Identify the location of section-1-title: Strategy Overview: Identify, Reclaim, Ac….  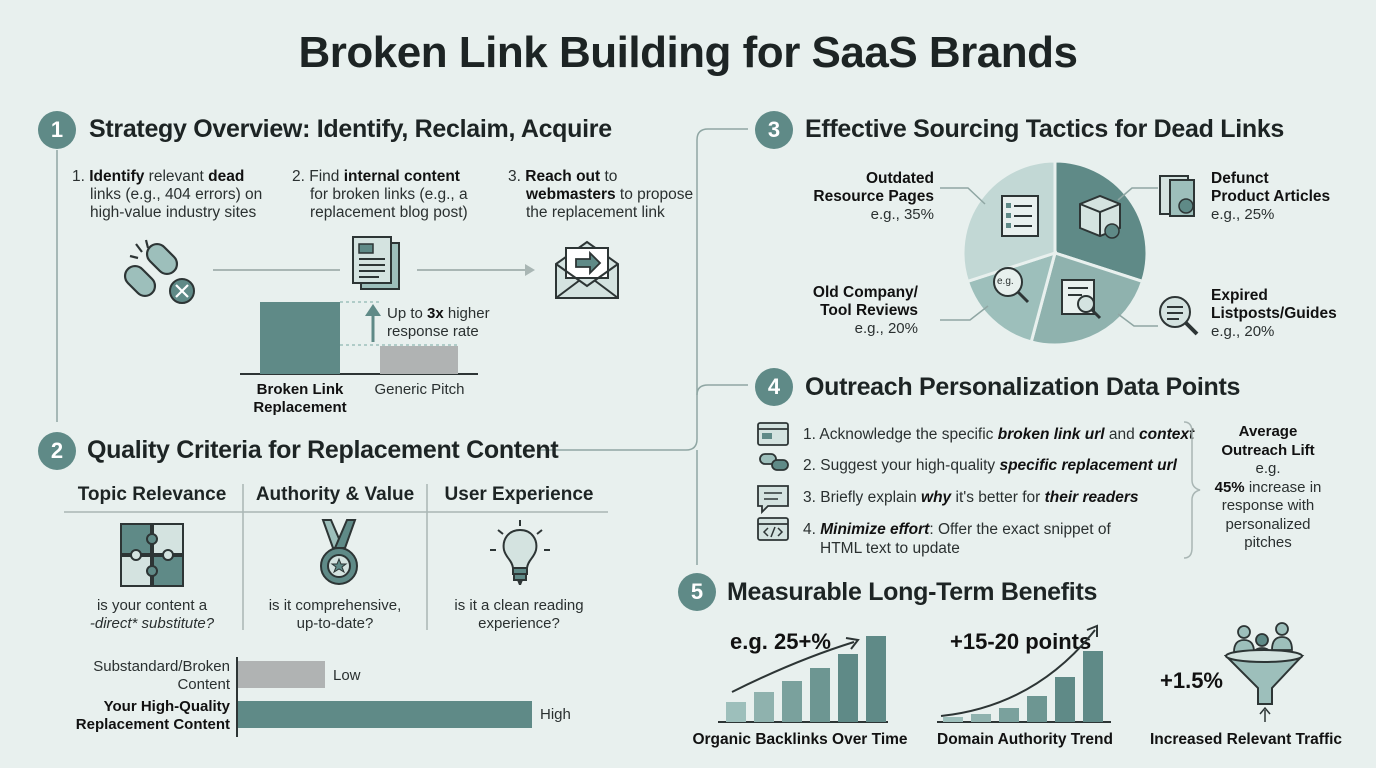
(350, 129).